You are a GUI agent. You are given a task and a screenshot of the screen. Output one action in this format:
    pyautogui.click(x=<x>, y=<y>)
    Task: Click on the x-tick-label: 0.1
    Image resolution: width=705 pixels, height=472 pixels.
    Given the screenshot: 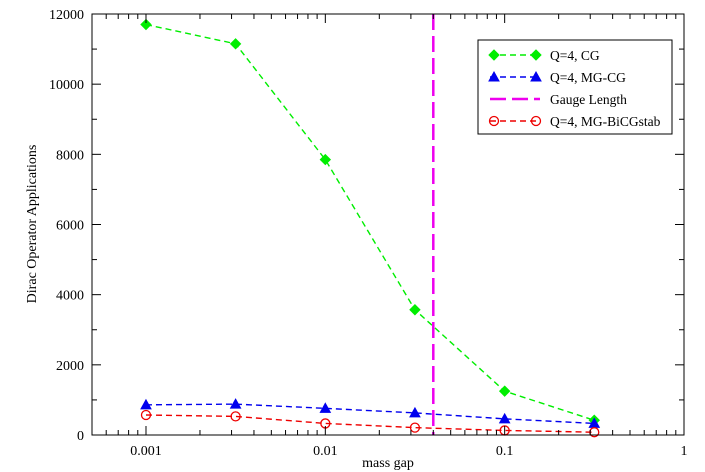 What is the action you would take?
    pyautogui.click(x=505, y=451)
    